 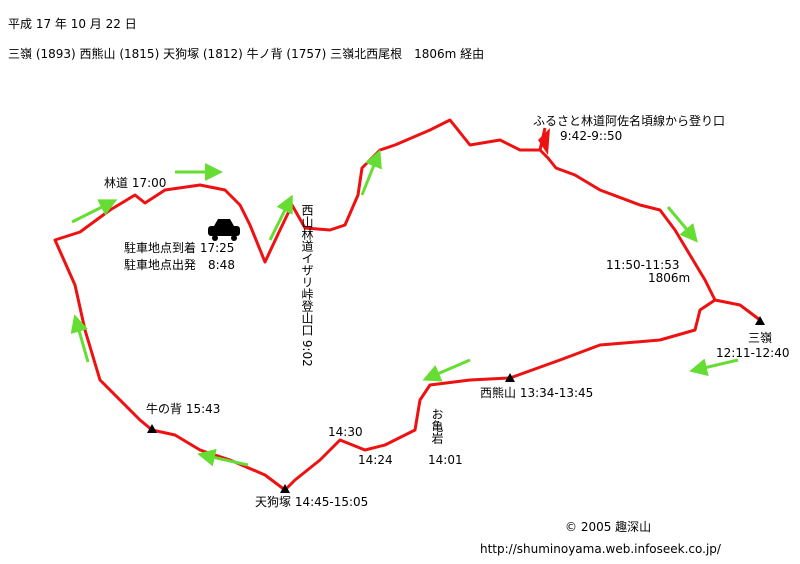 I want to click on label: 9:42-9::50, so click(x=591, y=136).